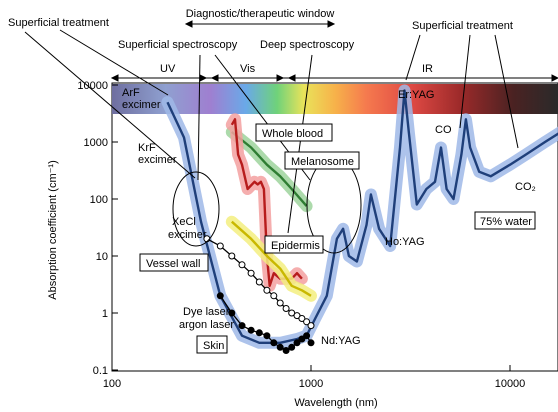 The height and width of the screenshot is (412, 558). Describe the element at coordinates (462, 26) in the screenshot. I see `treatment-right-label: Superficial treatment` at that location.